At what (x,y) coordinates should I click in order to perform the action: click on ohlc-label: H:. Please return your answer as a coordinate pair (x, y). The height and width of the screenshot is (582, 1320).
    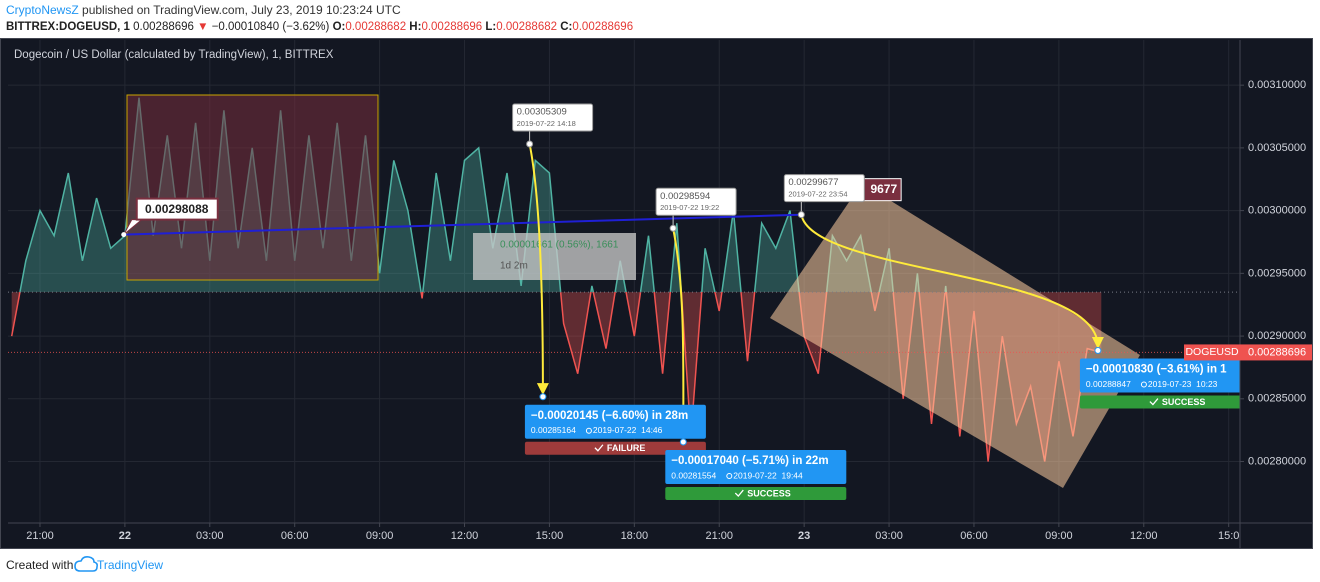
    Looking at the image, I should click on (415, 27).